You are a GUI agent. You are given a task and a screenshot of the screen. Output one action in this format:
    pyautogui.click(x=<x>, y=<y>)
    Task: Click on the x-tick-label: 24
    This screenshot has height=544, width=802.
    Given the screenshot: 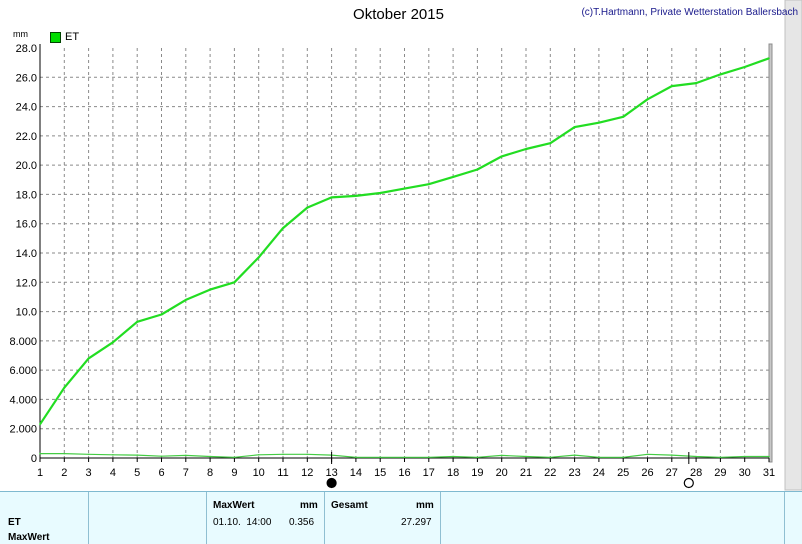 What is the action you would take?
    pyautogui.click(x=599, y=473)
    